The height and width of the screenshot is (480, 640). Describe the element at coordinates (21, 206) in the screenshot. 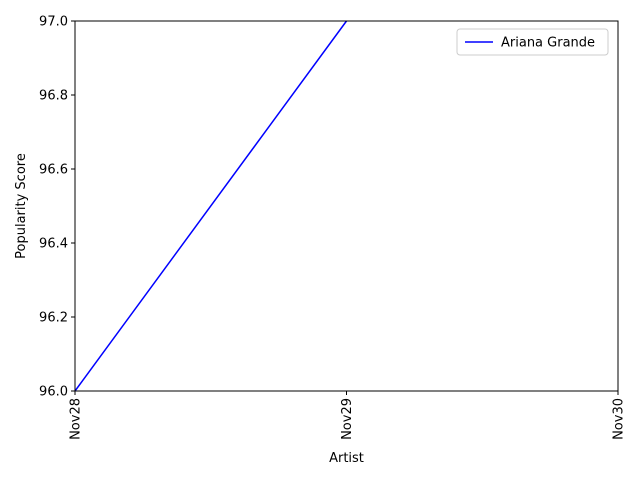

I see `y-axis-label: Popularity Score` at that location.